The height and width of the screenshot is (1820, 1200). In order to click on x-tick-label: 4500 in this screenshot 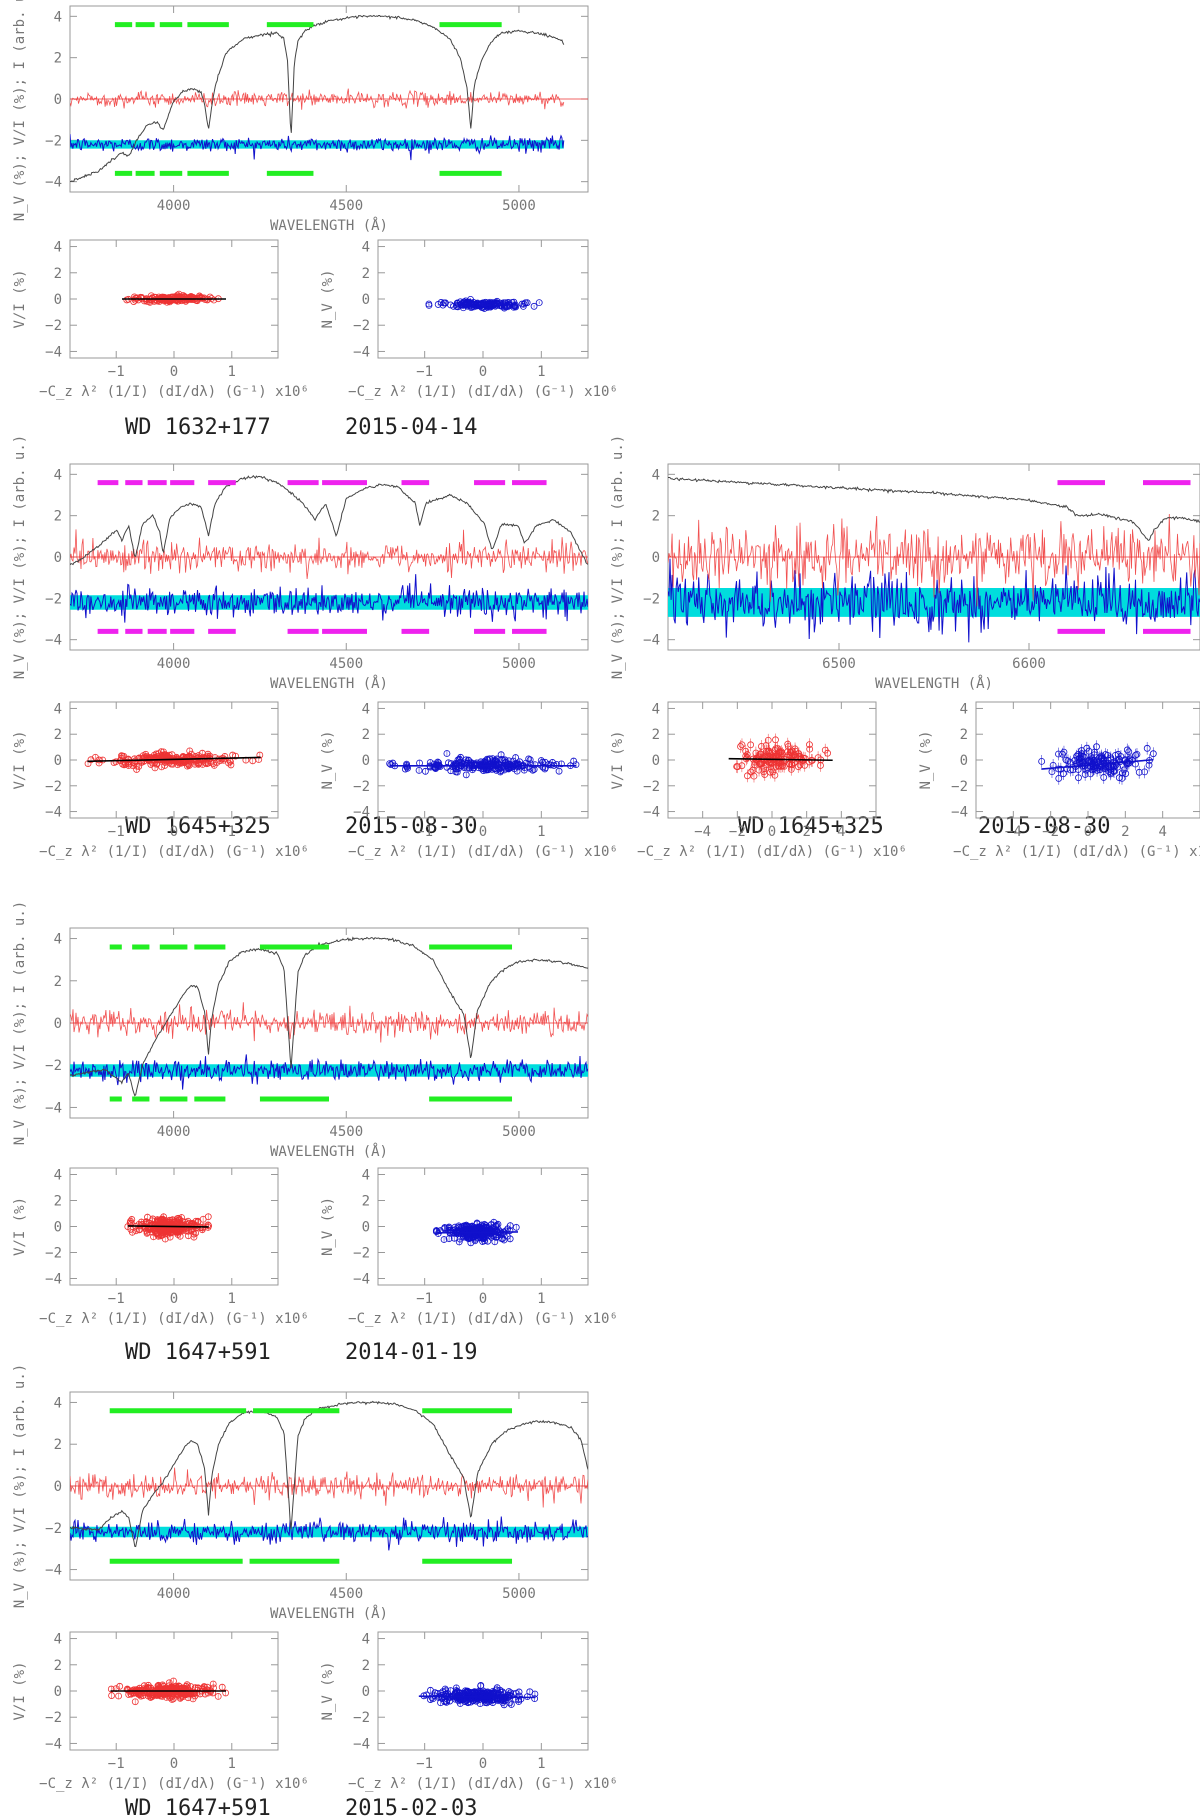, I will do `click(346, 206)`.